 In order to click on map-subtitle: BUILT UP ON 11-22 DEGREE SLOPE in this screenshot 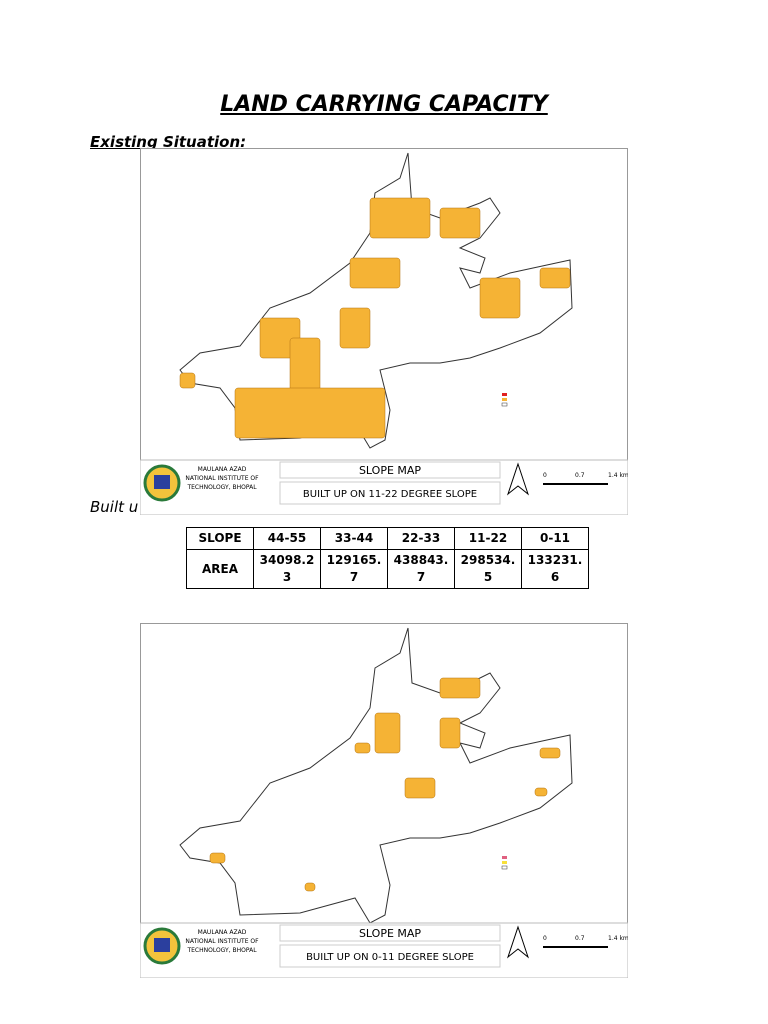, I will do `click(390, 494)`.